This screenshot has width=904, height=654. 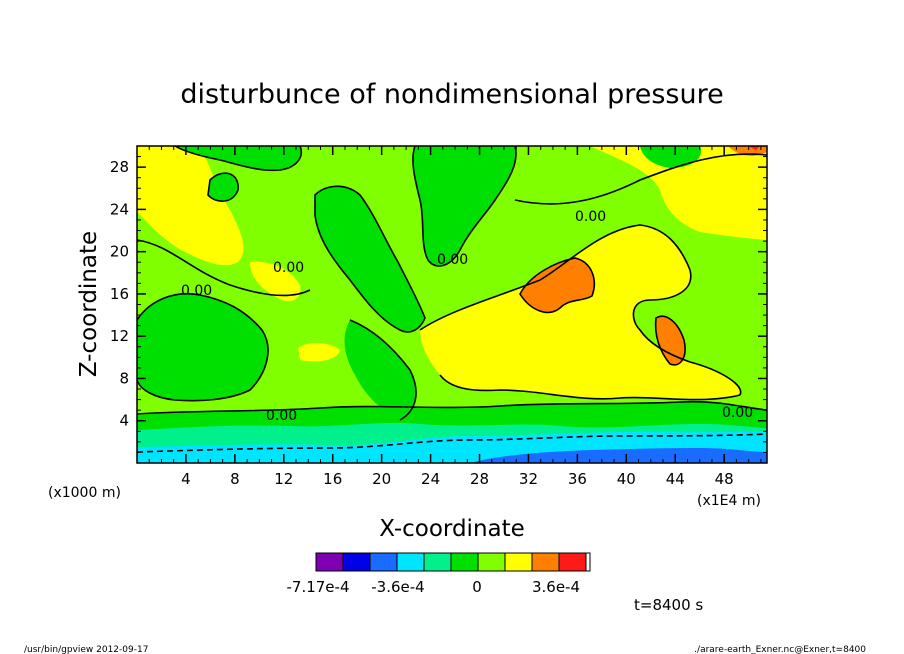 What do you see at coordinates (452, 443) in the screenshot?
I see `contour-line-low-dashed` at bounding box center [452, 443].